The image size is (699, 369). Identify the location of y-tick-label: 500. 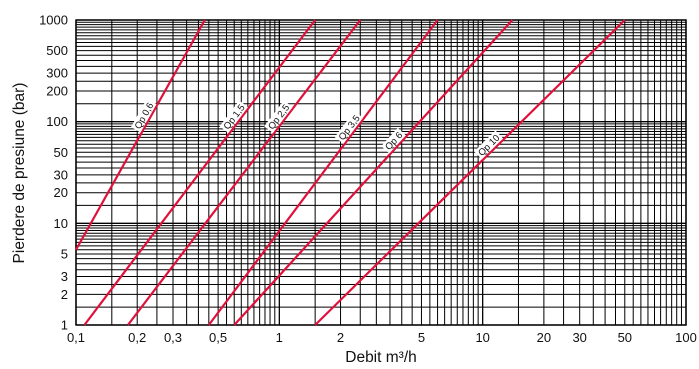
(57, 50).